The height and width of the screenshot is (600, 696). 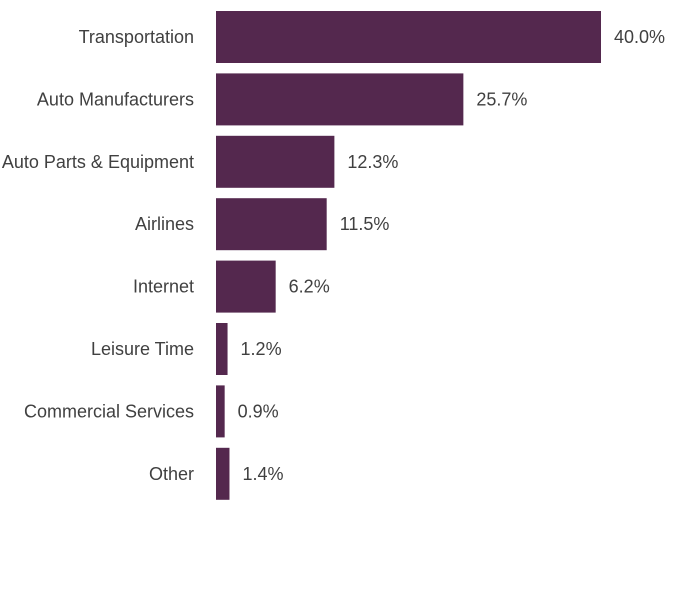 I want to click on value-label-7: 1.4%, so click(x=262, y=474).